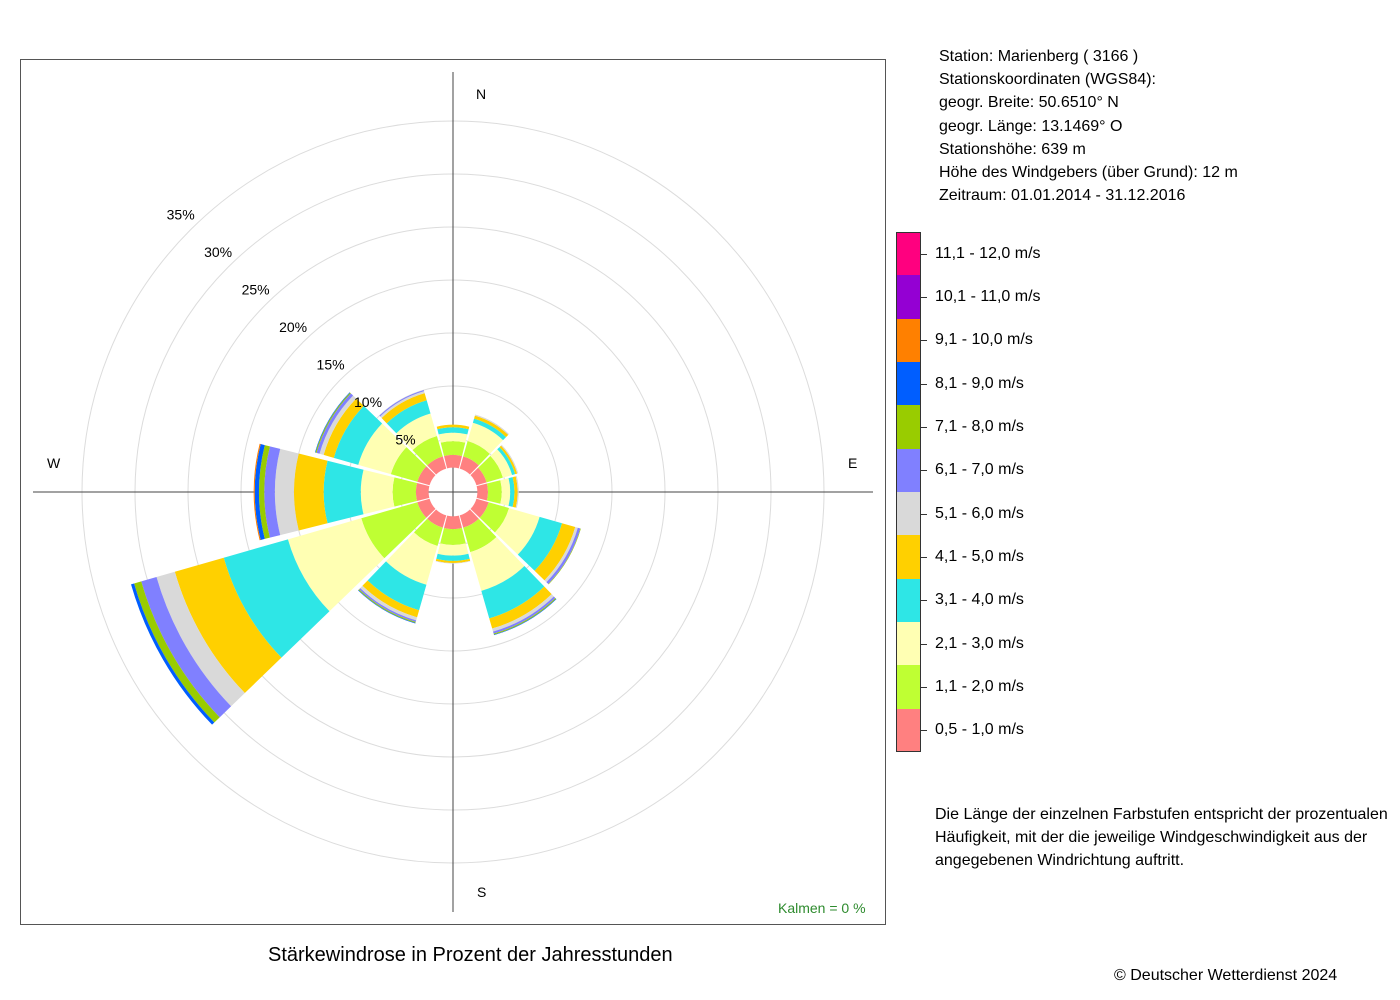 The width and height of the screenshot is (1400, 1000). What do you see at coordinates (979, 383) in the screenshot?
I see `legend-label: 8,1 - 9,0 m/s` at bounding box center [979, 383].